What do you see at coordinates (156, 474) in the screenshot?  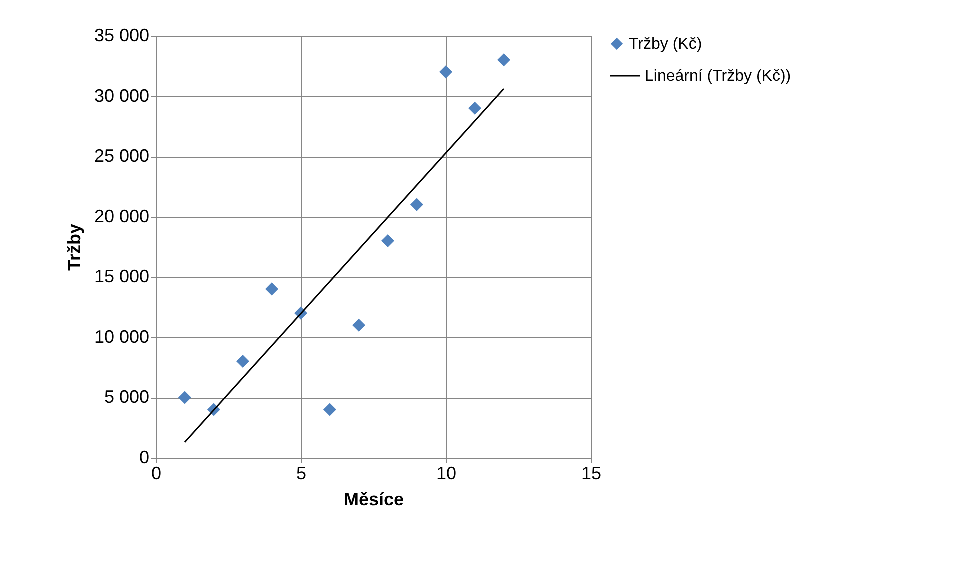 I see `x-tick-label: 0` at bounding box center [156, 474].